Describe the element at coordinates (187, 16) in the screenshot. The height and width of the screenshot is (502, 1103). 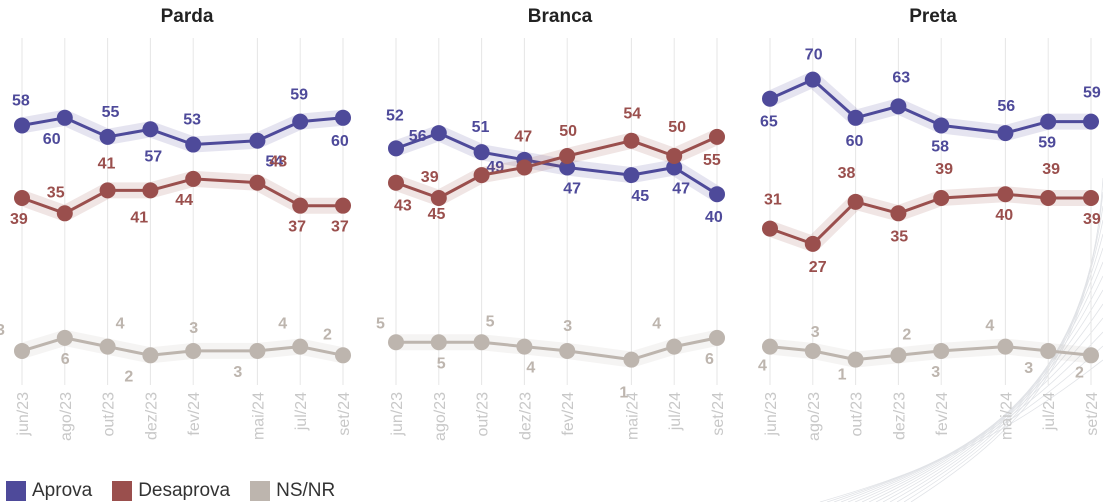
I see `panel-title: Parda` at that location.